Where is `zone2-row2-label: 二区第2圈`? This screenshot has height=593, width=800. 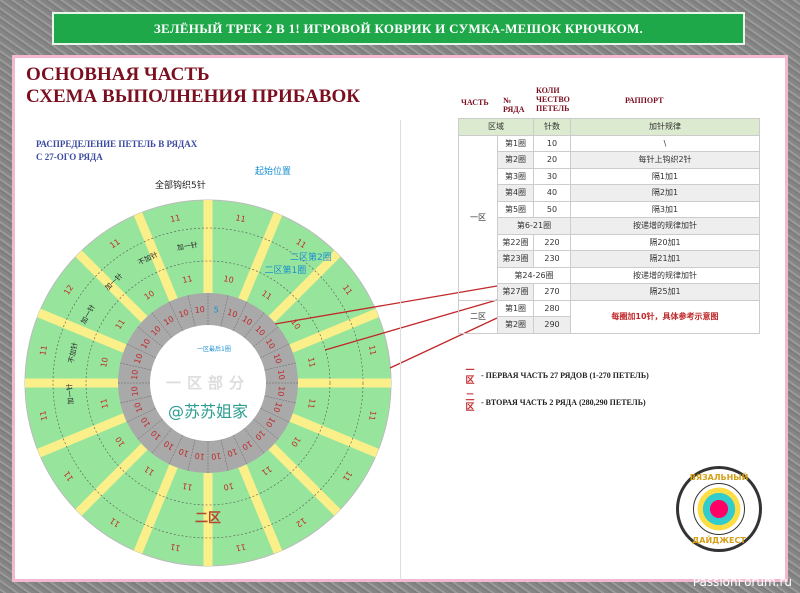 zone2-row2-label: 二区第2圈 is located at coordinates (311, 257).